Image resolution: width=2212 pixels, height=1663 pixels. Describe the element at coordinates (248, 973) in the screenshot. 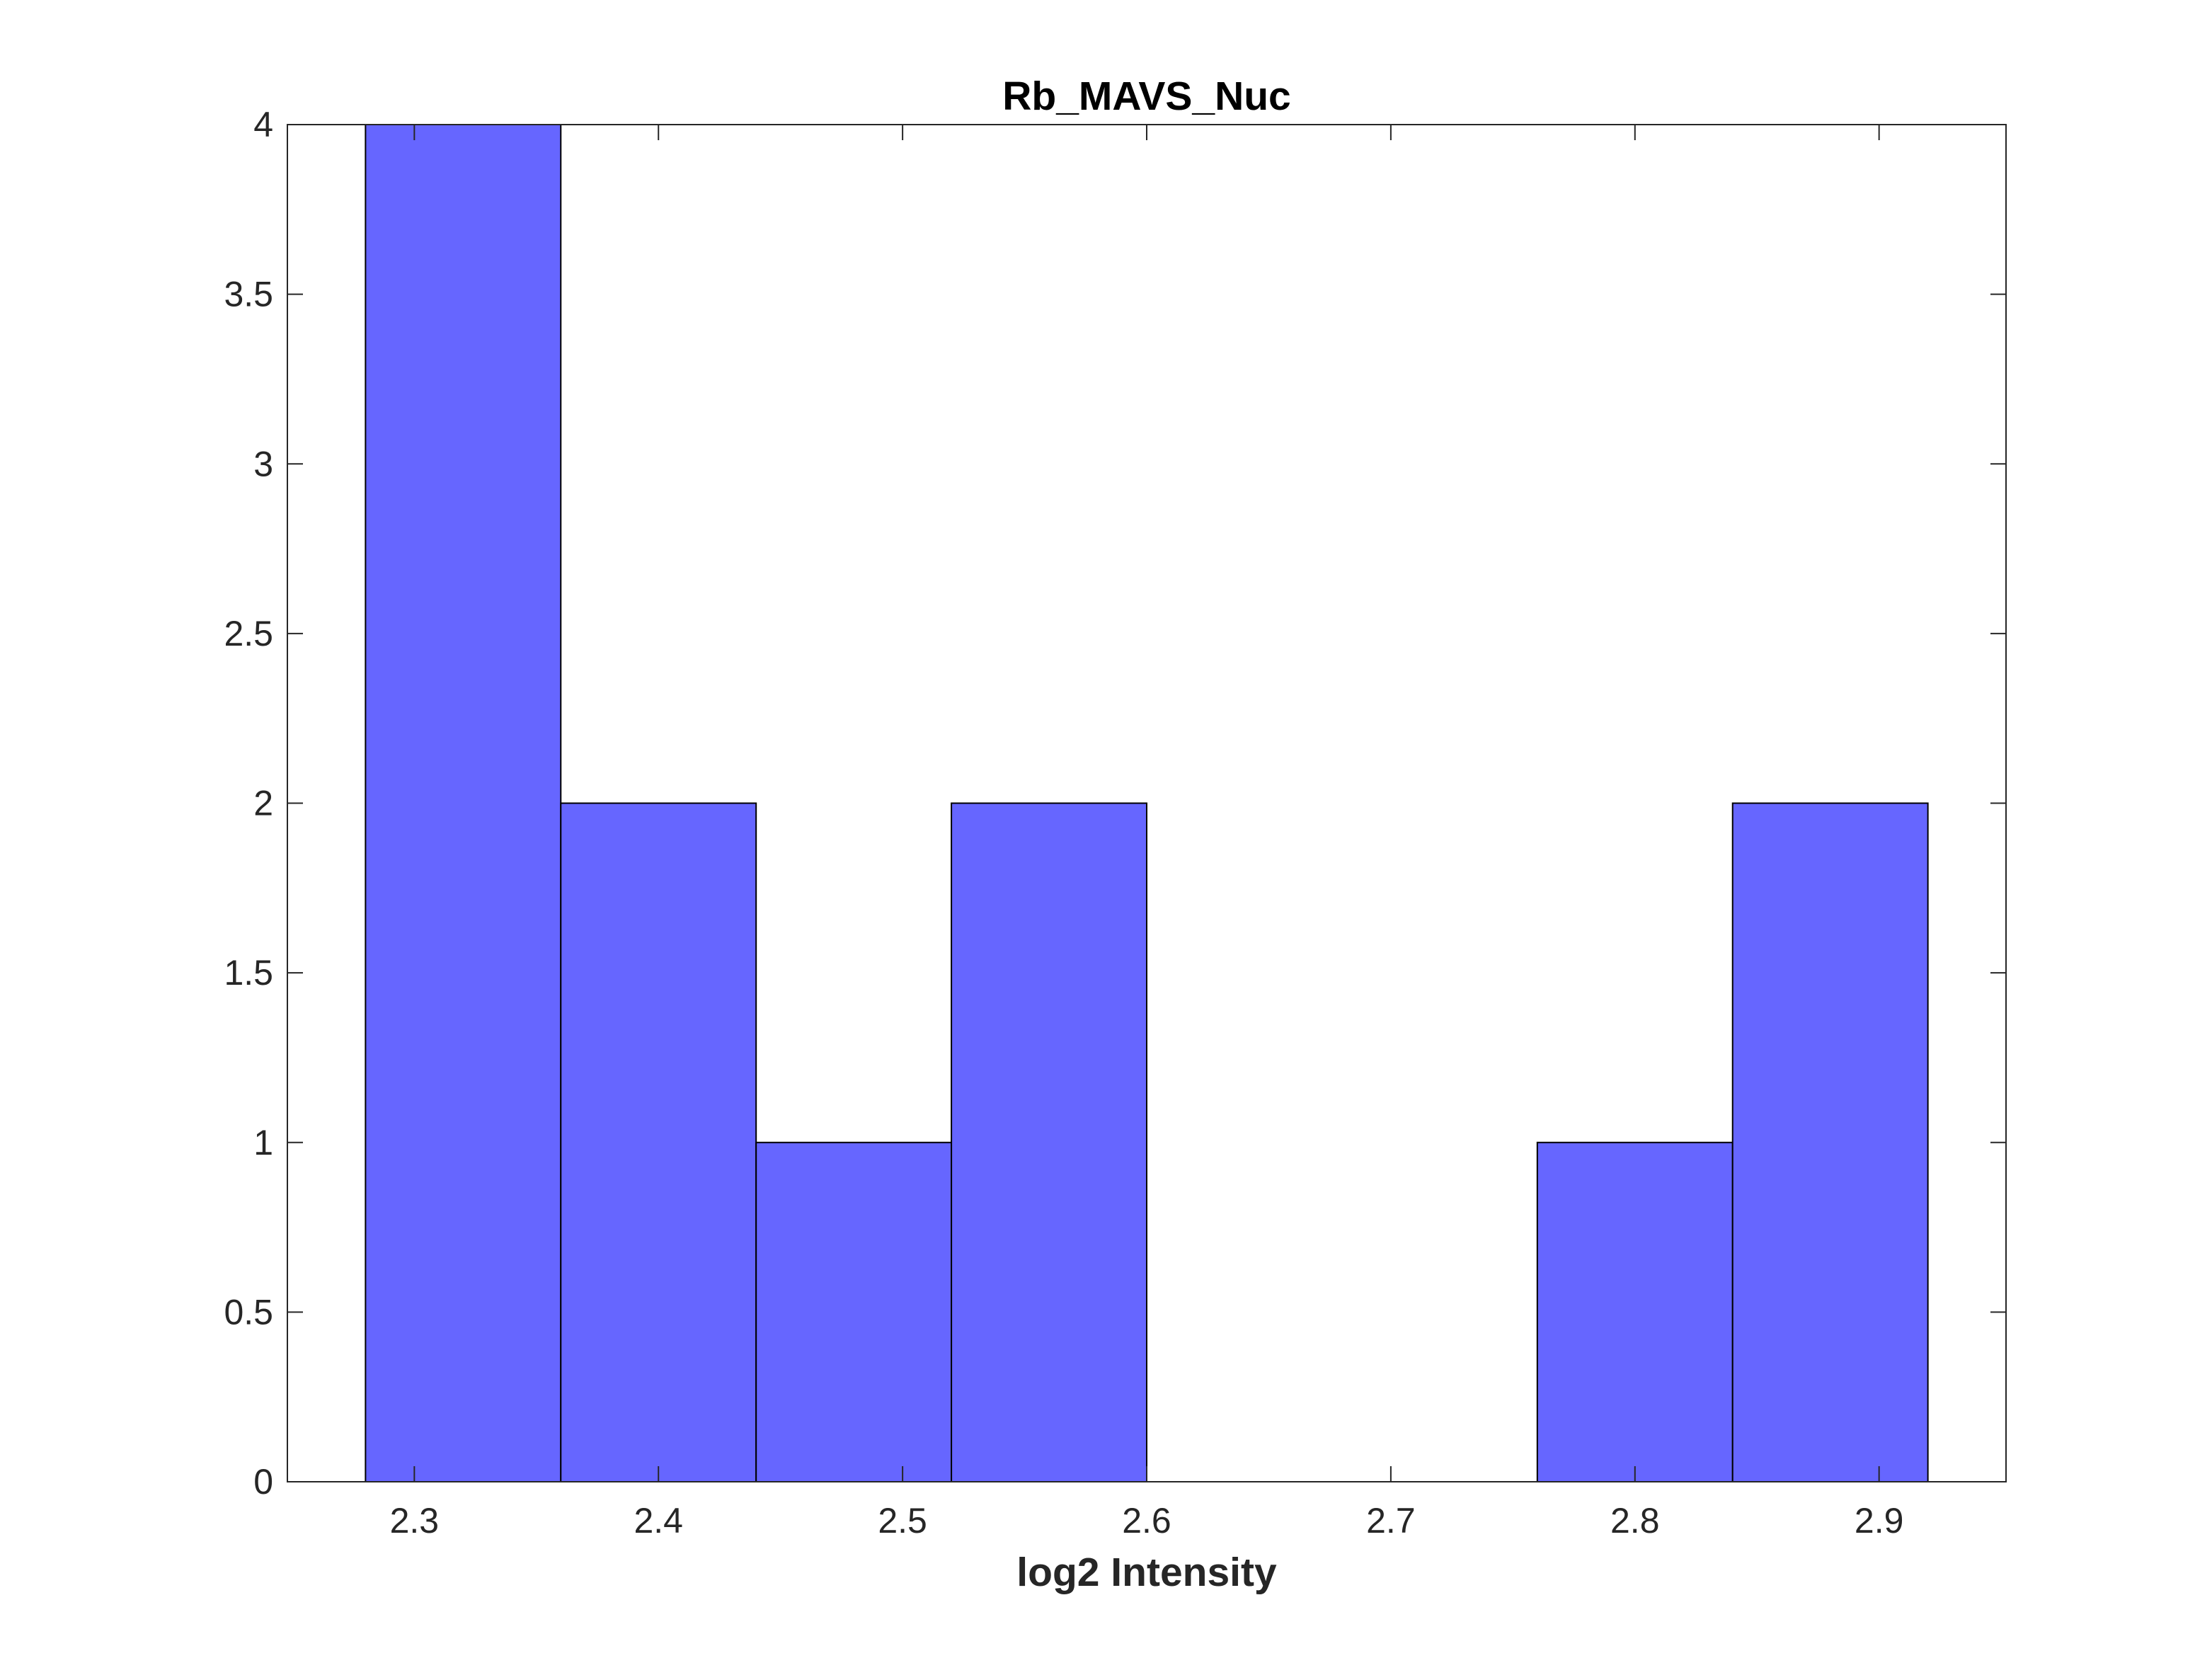

I see `y-tick-label: 1.5` at that location.